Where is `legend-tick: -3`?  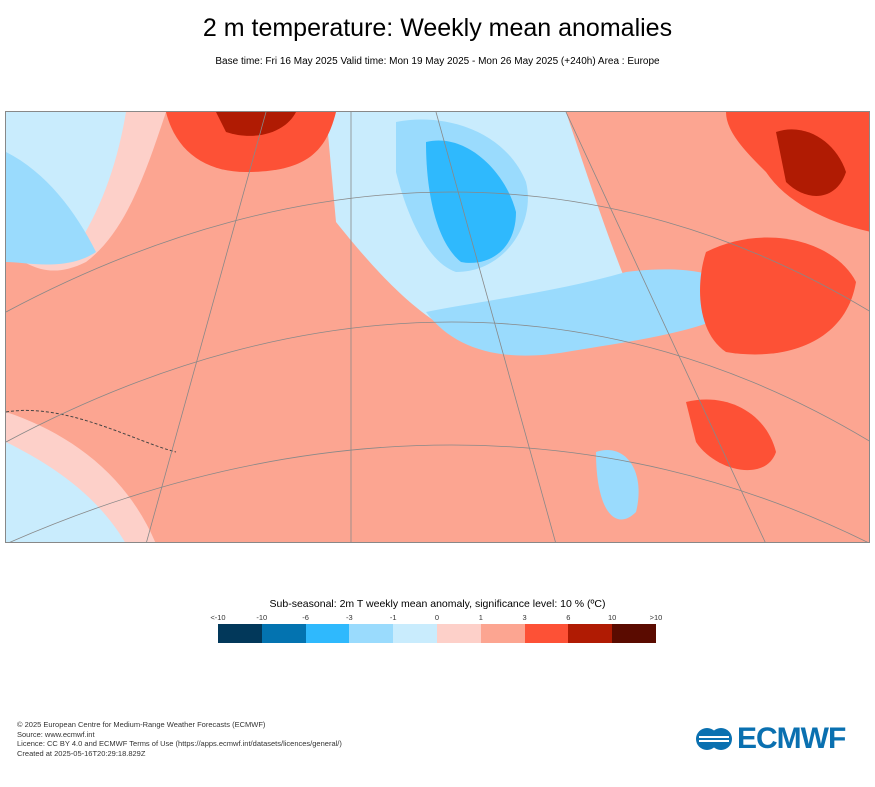
legend-tick: -3 is located at coordinates (349, 617).